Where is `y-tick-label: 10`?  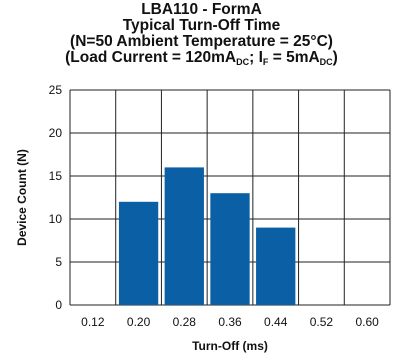 y-tick-label: 10 is located at coordinates (56, 219).